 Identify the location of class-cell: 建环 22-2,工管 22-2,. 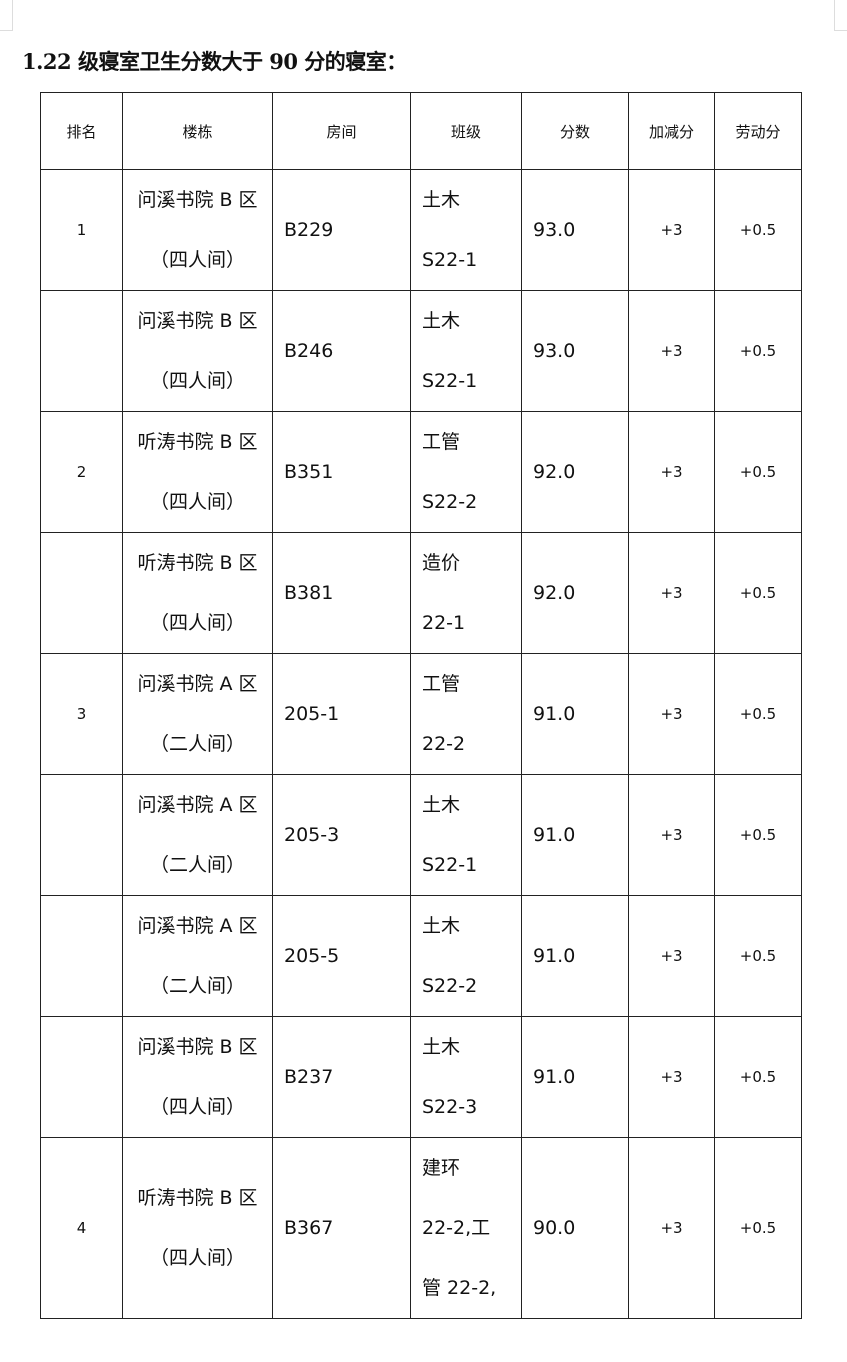
(466, 1228).